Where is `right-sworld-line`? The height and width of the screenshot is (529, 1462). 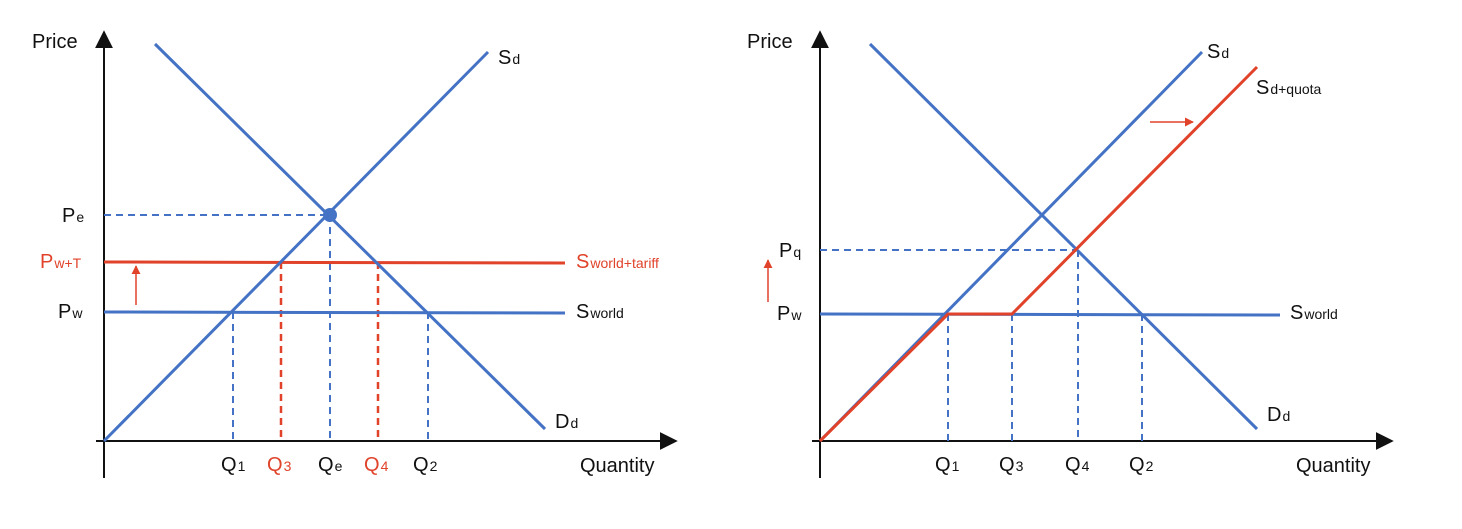
right-sworld-line is located at coordinates (1050, 314).